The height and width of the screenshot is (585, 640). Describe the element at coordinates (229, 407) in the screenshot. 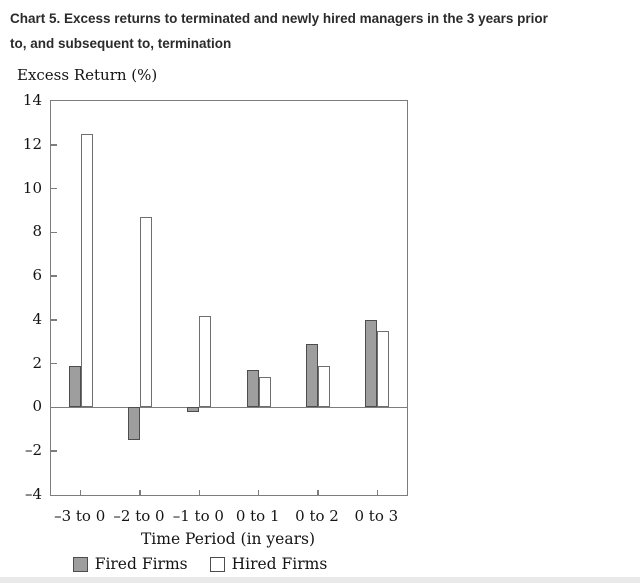

I see `zero-baseline` at that location.